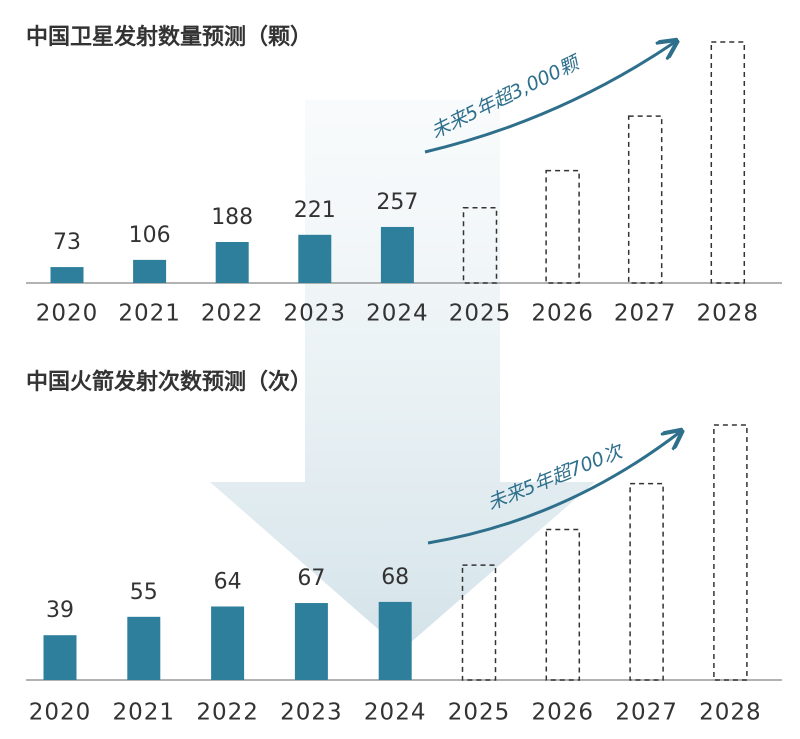  Describe the element at coordinates (311, 578) in the screenshot. I see `data-label: 67` at that location.